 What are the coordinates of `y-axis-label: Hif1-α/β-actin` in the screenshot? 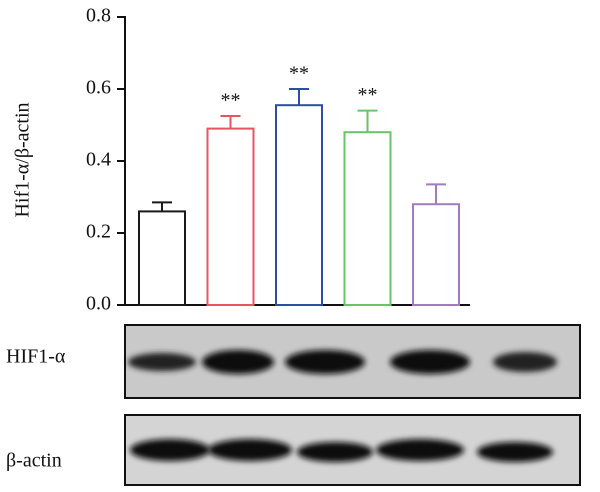 It's located at (23, 159).